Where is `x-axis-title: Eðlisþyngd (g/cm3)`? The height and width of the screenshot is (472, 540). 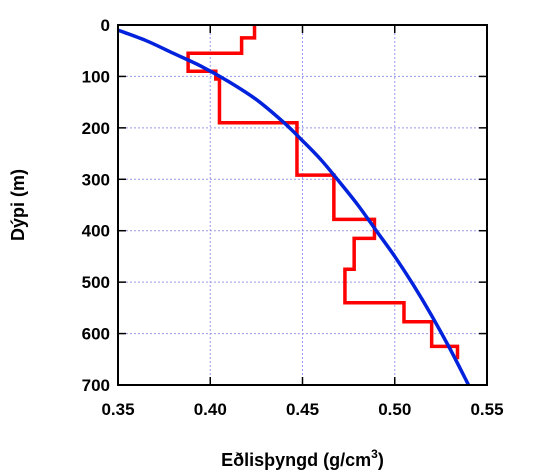
x-axis-title: Eðlisþyngd (g/cm3) is located at coordinates (302, 458).